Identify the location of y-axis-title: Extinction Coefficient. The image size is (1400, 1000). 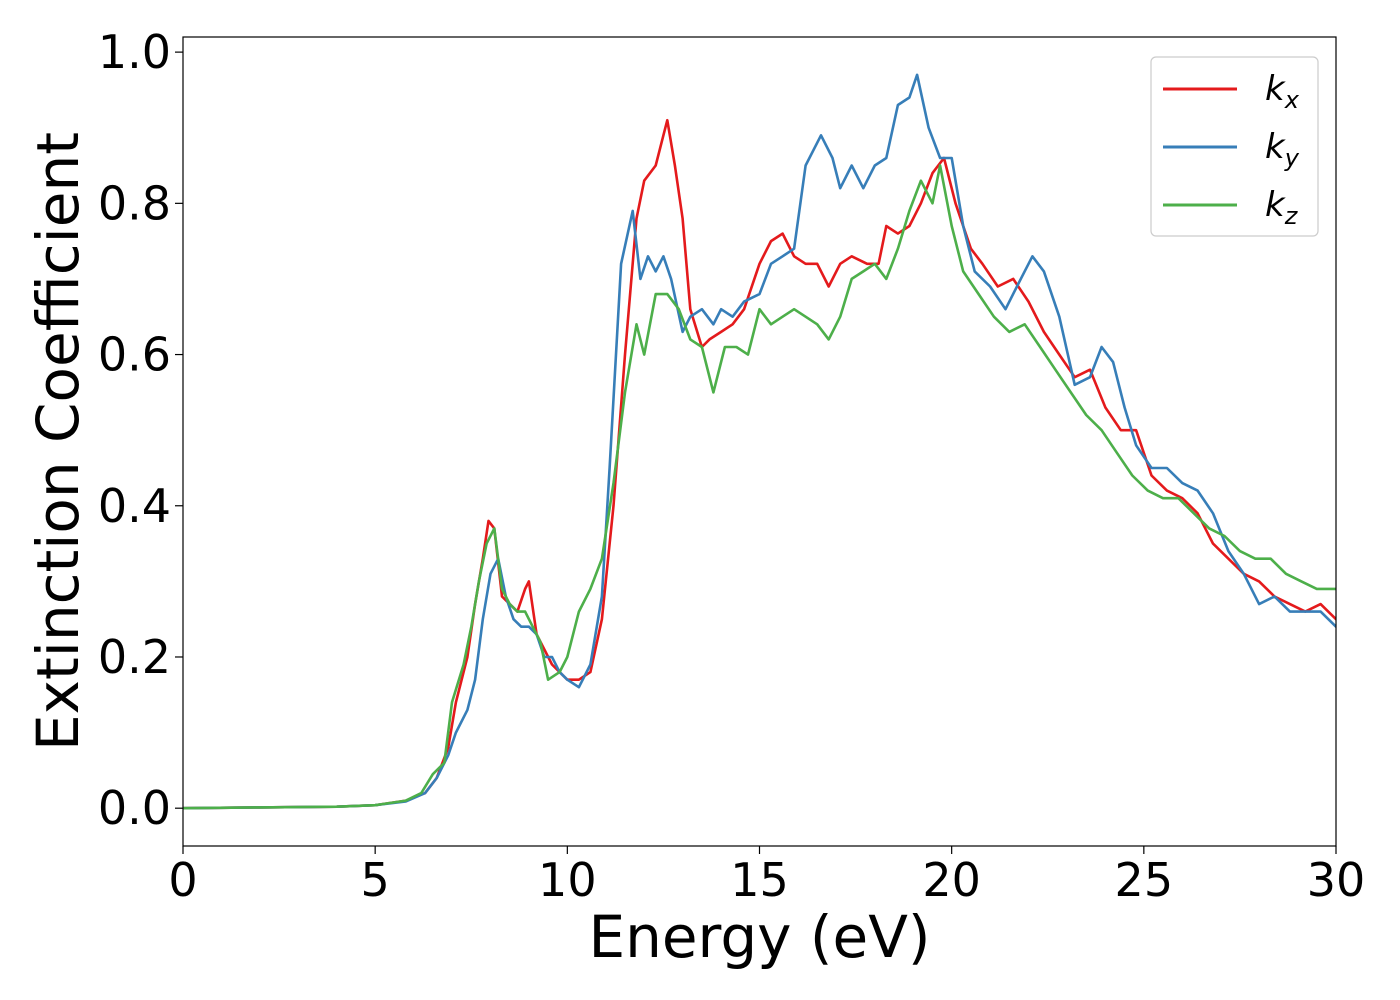
(58, 441).